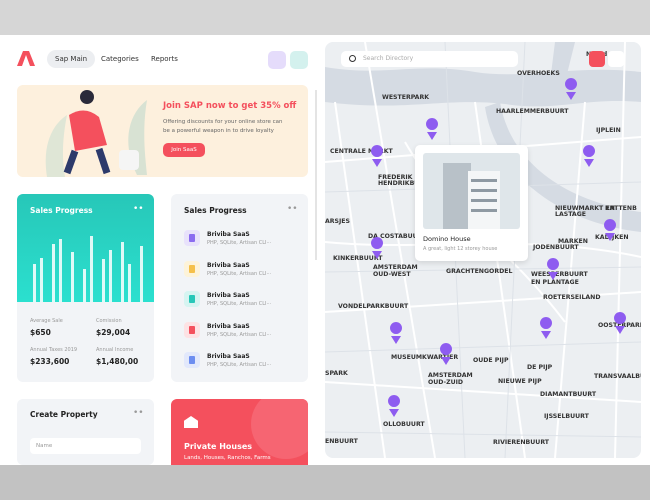 Image resolution: width=650 pixels, height=500 pixels. Describe the element at coordinates (277, 60) in the screenshot. I see `chart-button` at that location.